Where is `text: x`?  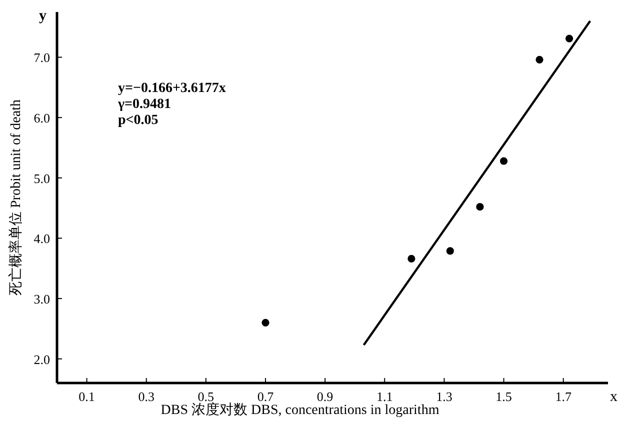
text: x is located at coordinates (614, 397).